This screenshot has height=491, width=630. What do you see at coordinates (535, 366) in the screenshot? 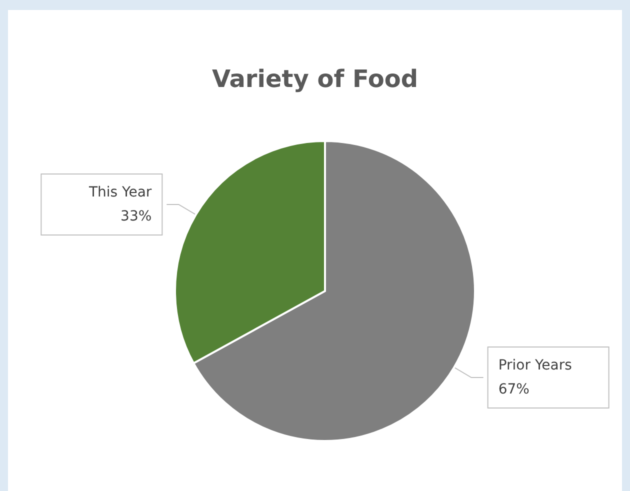
I see `slice-label: Prior Years` at bounding box center [535, 366].